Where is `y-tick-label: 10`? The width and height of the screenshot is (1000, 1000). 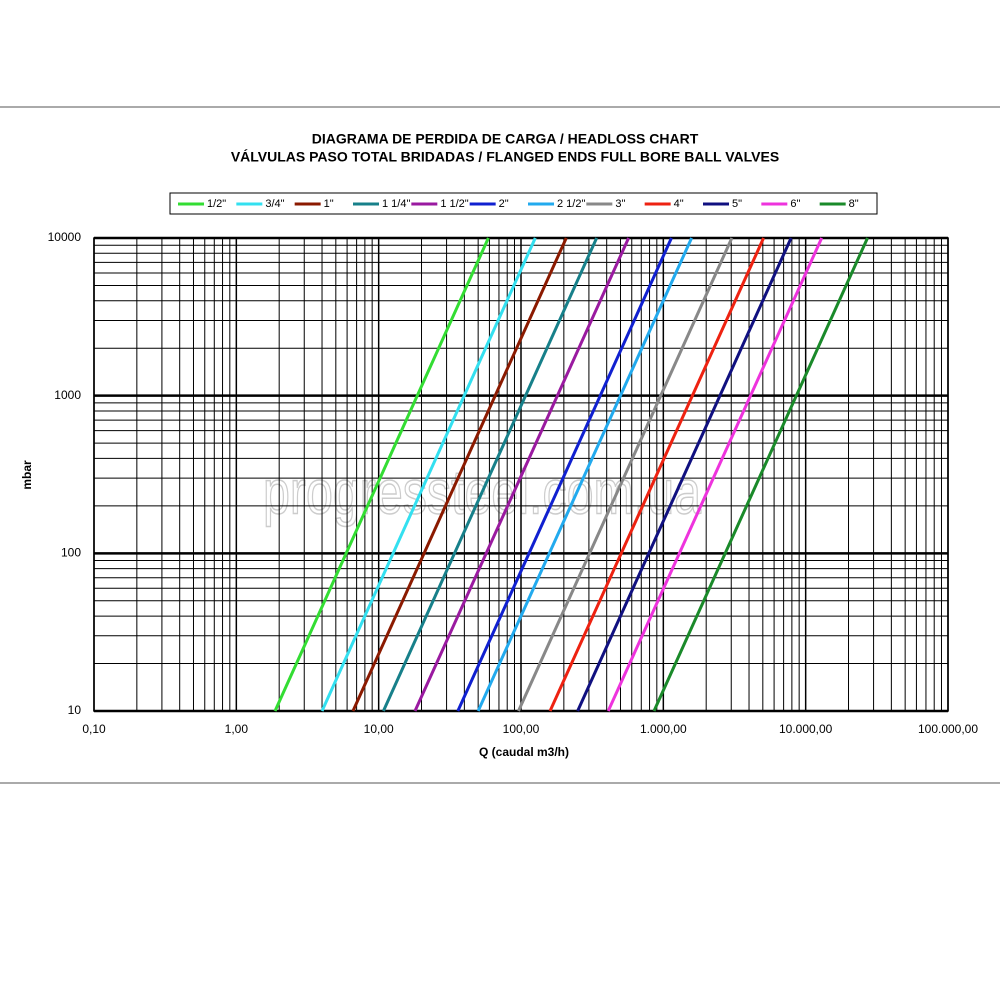
y-tick-label: 10 is located at coordinates (75, 710).